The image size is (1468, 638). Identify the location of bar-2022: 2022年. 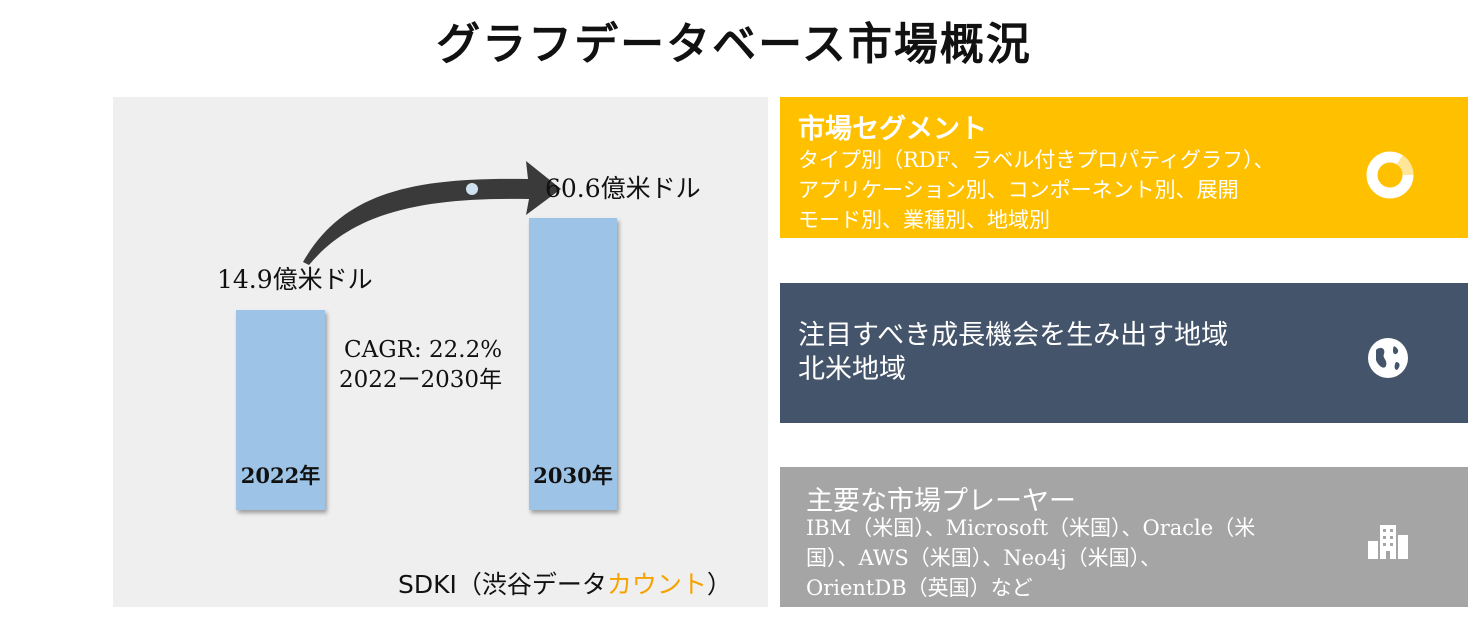
(280, 410).